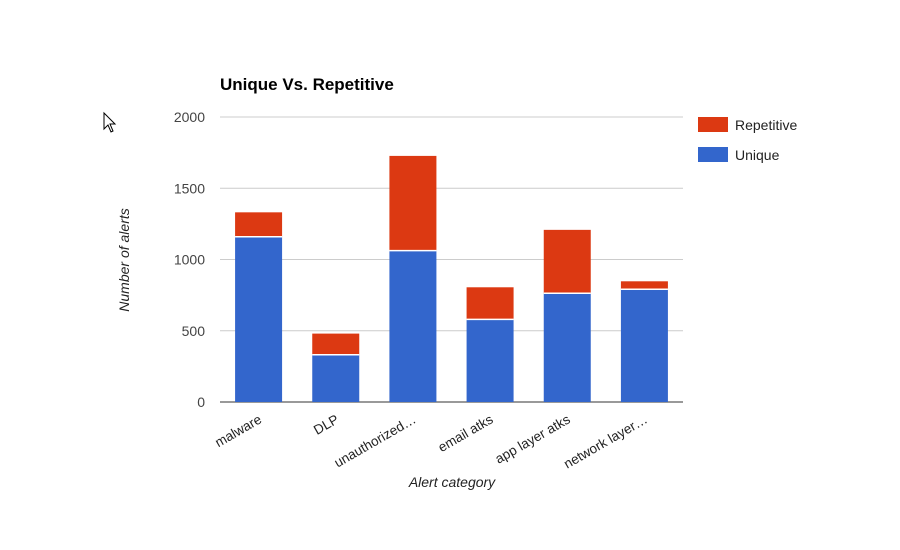 Image resolution: width=900 pixels, height=550 pixels. What do you see at coordinates (713, 154) in the screenshot?
I see `legend-swatch-unique` at bounding box center [713, 154].